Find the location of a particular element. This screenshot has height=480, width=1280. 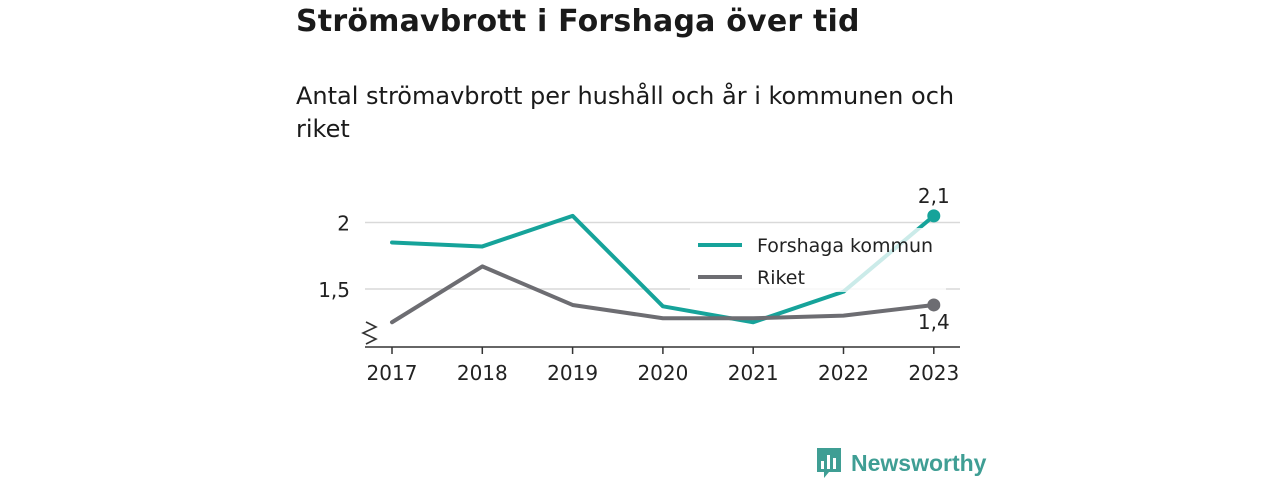

x-tick-label: 2021 is located at coordinates (753, 373).